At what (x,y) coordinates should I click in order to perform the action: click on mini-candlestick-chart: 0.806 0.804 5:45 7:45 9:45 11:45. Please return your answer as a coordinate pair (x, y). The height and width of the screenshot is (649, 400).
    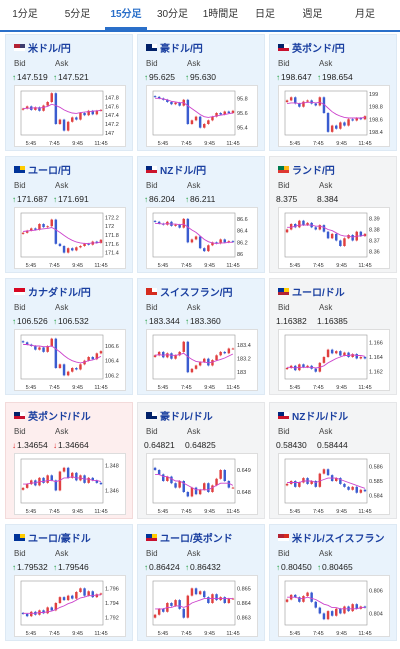
    Looking at the image, I should click on (334, 606).